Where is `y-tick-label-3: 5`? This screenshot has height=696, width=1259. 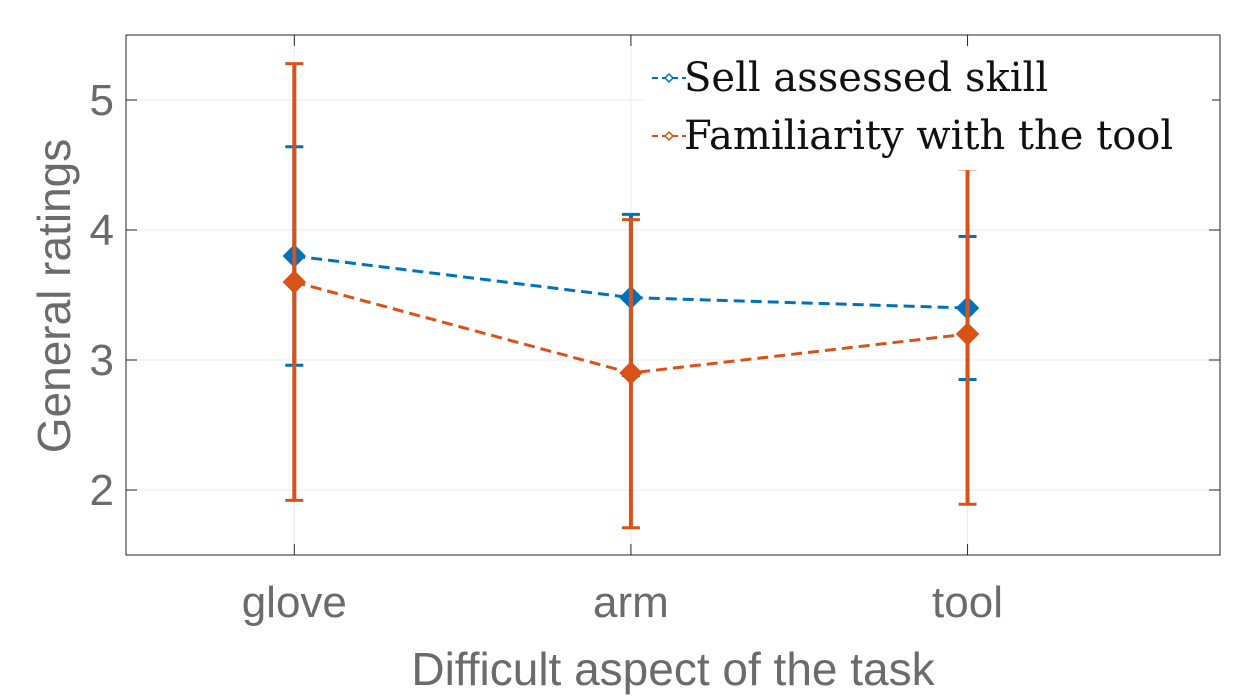 y-tick-label-3: 5 is located at coordinates (102, 100).